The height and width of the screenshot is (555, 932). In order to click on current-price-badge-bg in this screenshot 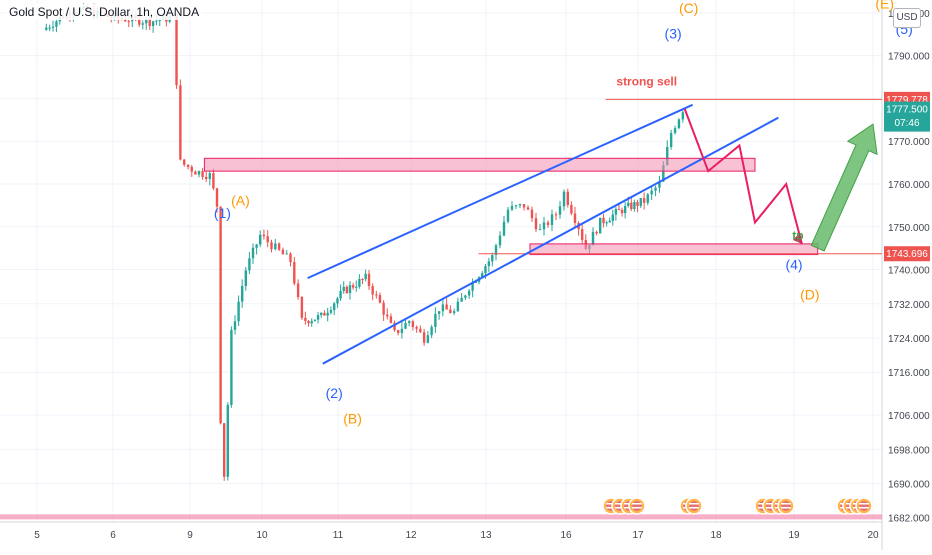, I will do `click(907, 116)`.